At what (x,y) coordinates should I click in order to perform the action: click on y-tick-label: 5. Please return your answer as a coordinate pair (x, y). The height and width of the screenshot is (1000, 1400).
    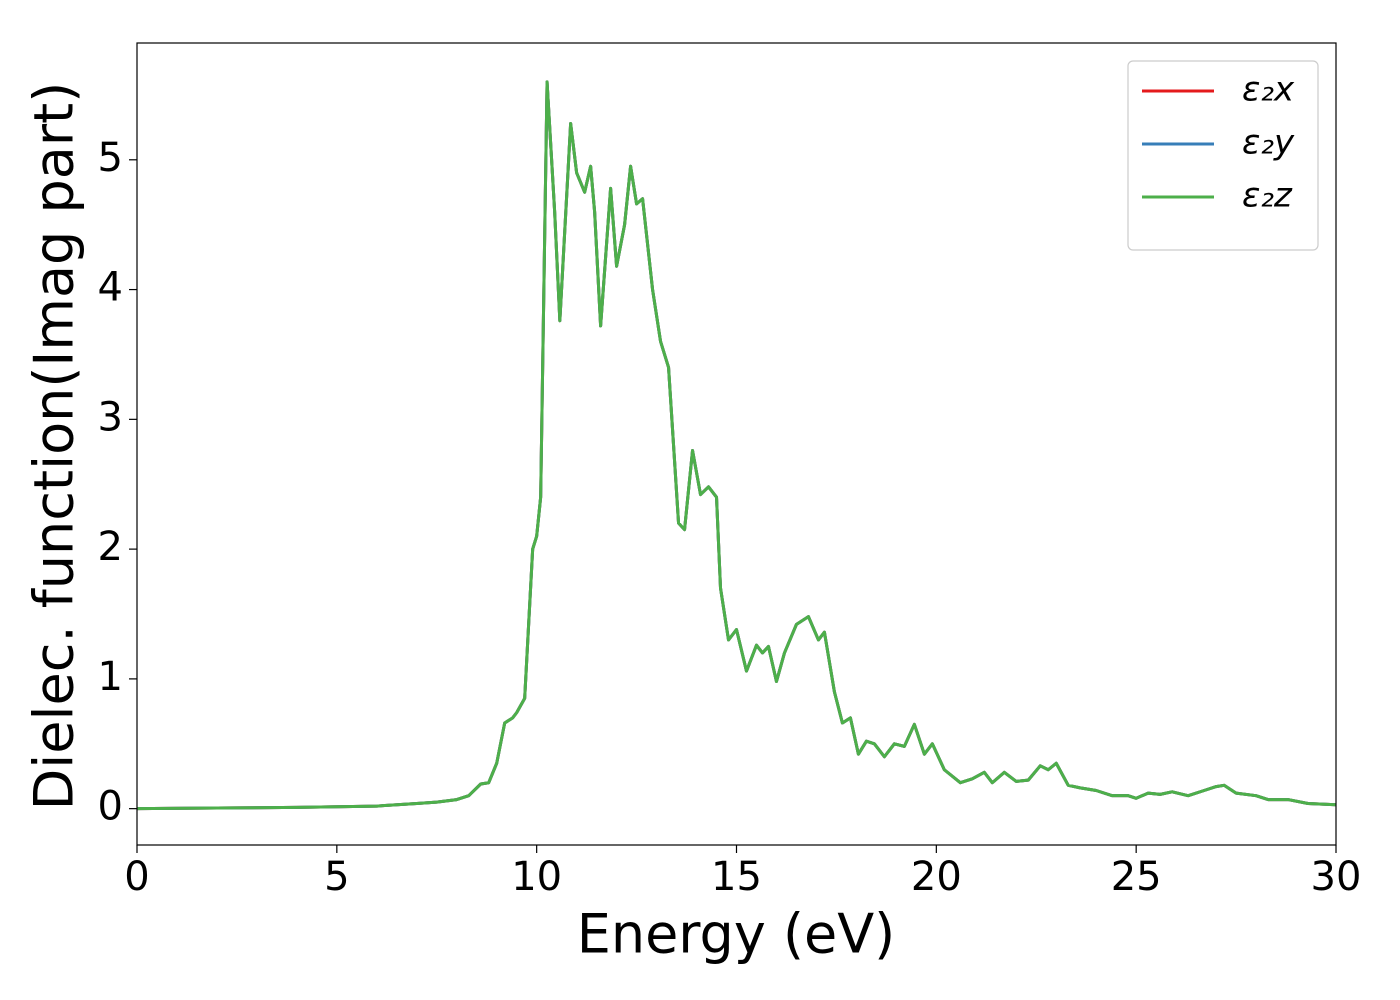
    Looking at the image, I should click on (110, 158).